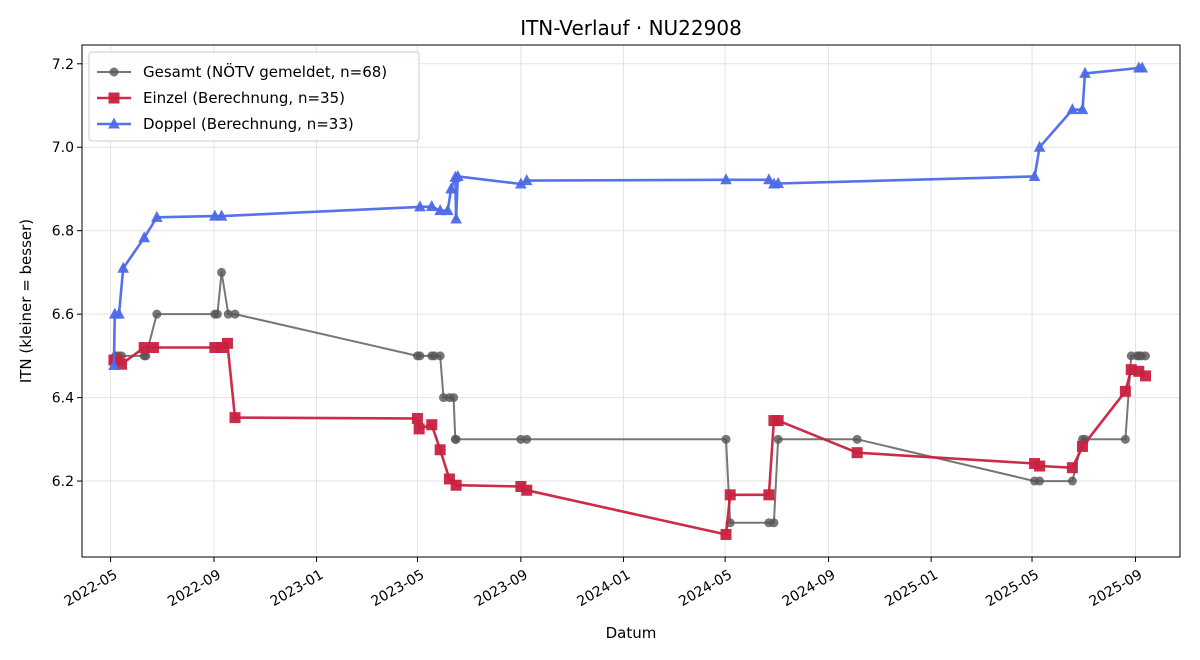 The image size is (1200, 660). I want to click on legend-label-einzel: Einzel (Berechnung, n=35), so click(244, 98).